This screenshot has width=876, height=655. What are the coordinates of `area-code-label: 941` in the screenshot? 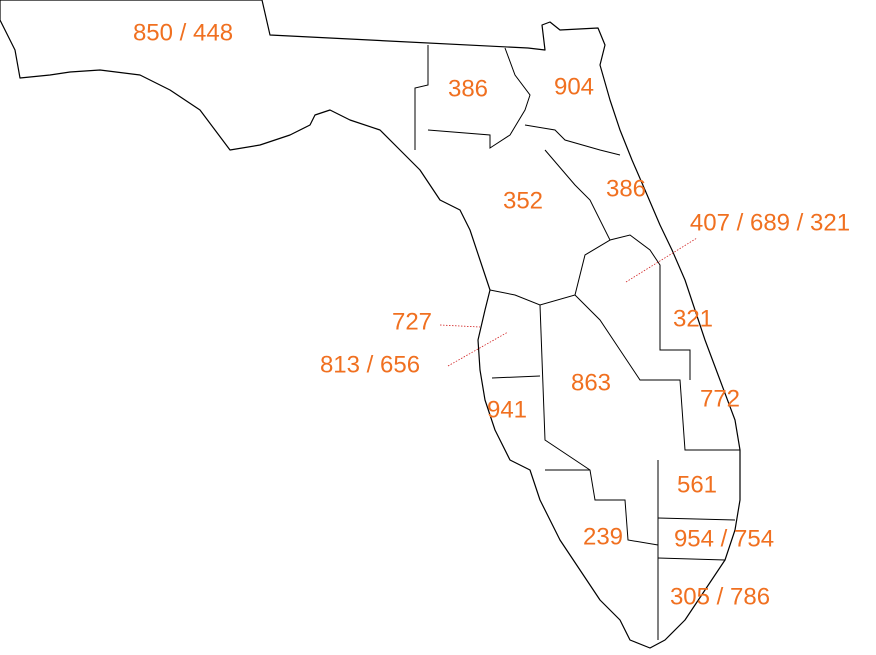 It's located at (507, 409).